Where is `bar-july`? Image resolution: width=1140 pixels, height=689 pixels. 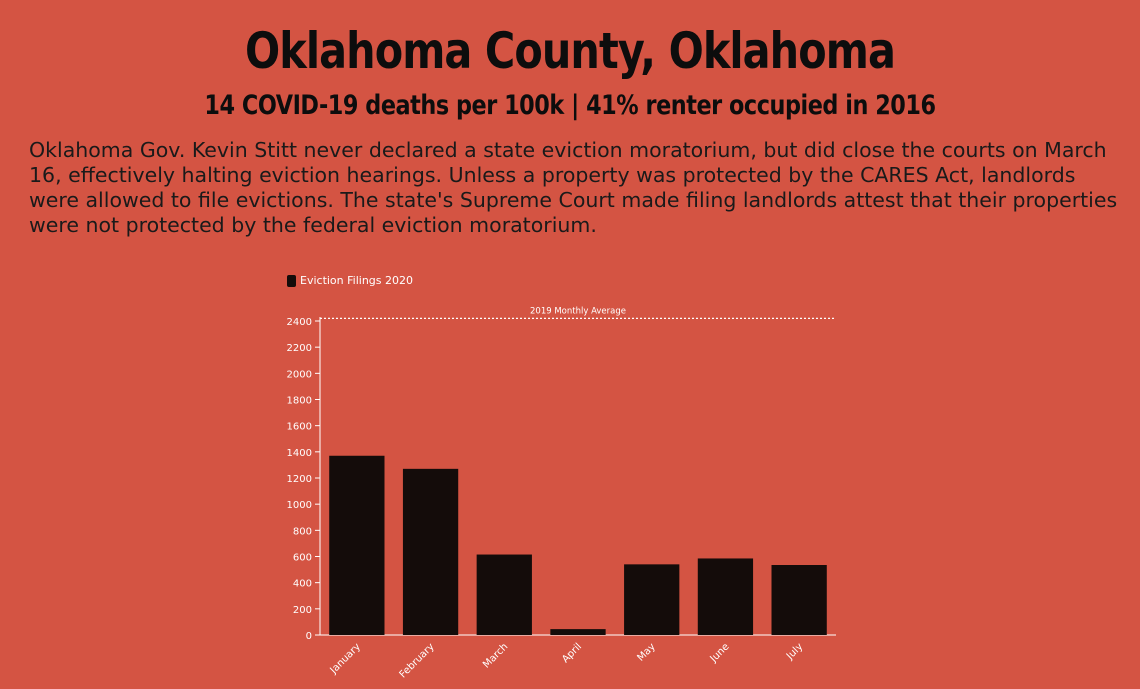
bar-july is located at coordinates (799, 600).